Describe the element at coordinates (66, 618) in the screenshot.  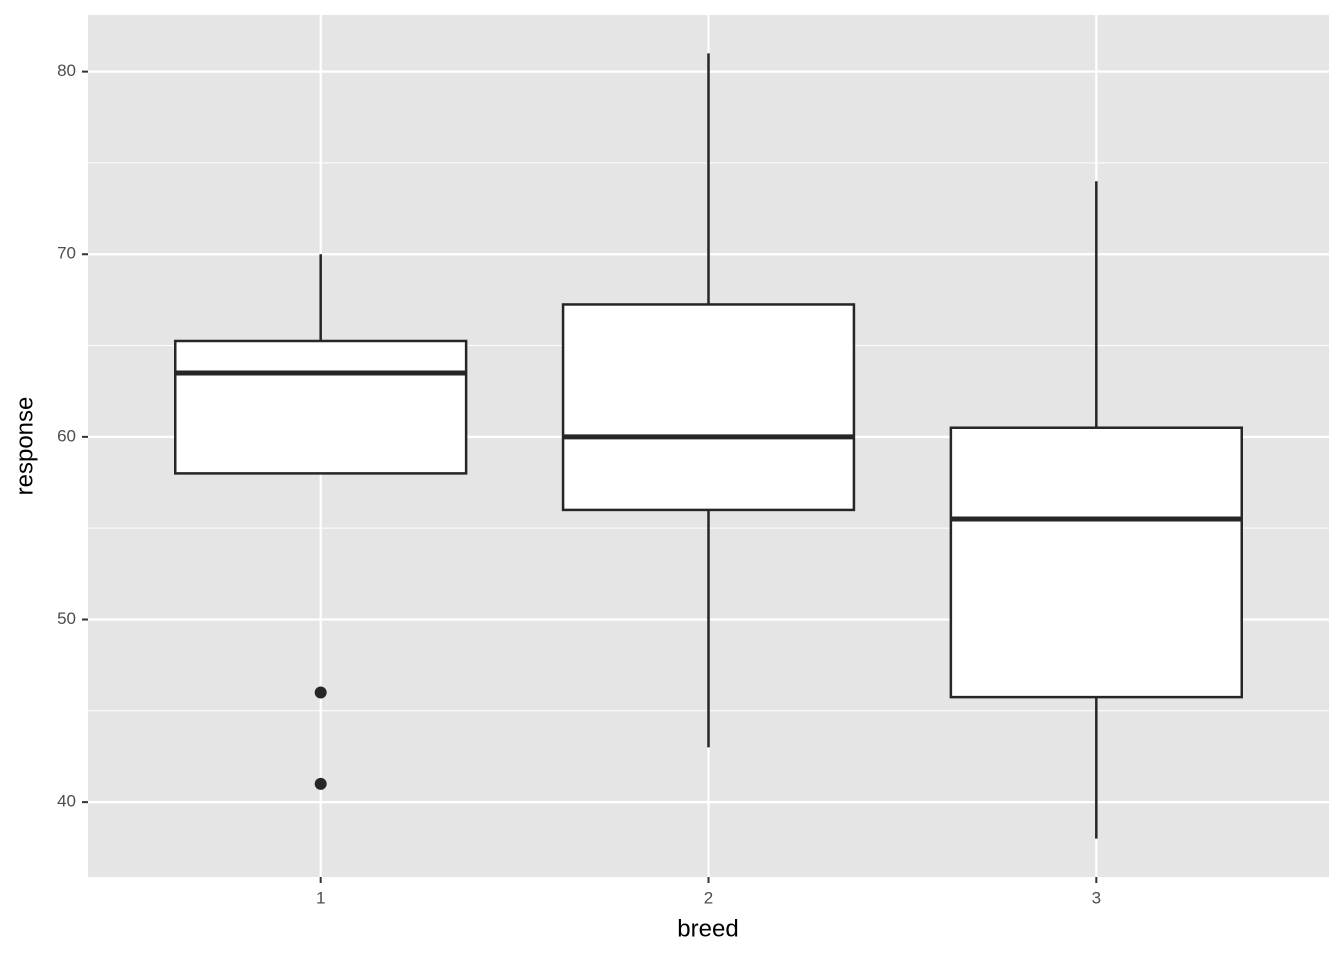
I see `y-tick-label: 50` at that location.